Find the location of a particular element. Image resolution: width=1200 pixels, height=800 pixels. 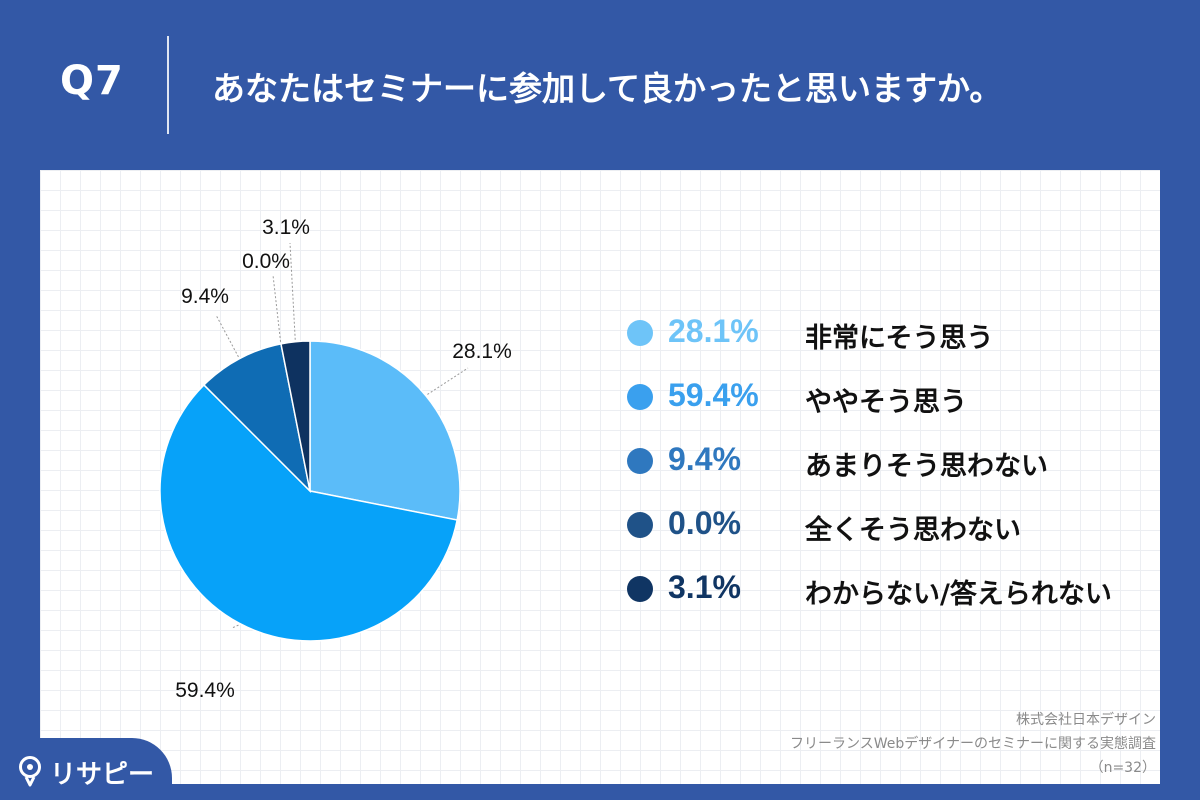

source-survey: フリーランスWebデザイナーのセミナーに関する実態調査 is located at coordinates (973, 744).